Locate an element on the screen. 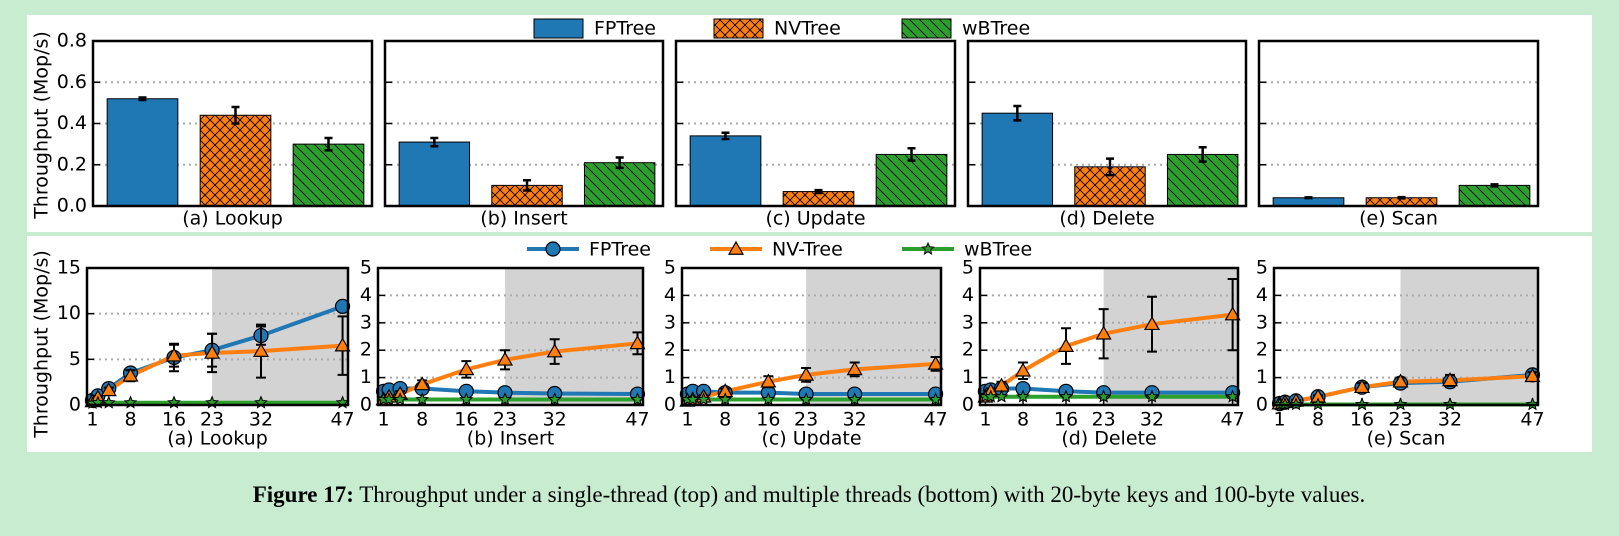 The image size is (1619, 536). y-tick-label: 0.0 is located at coordinates (72, 206).